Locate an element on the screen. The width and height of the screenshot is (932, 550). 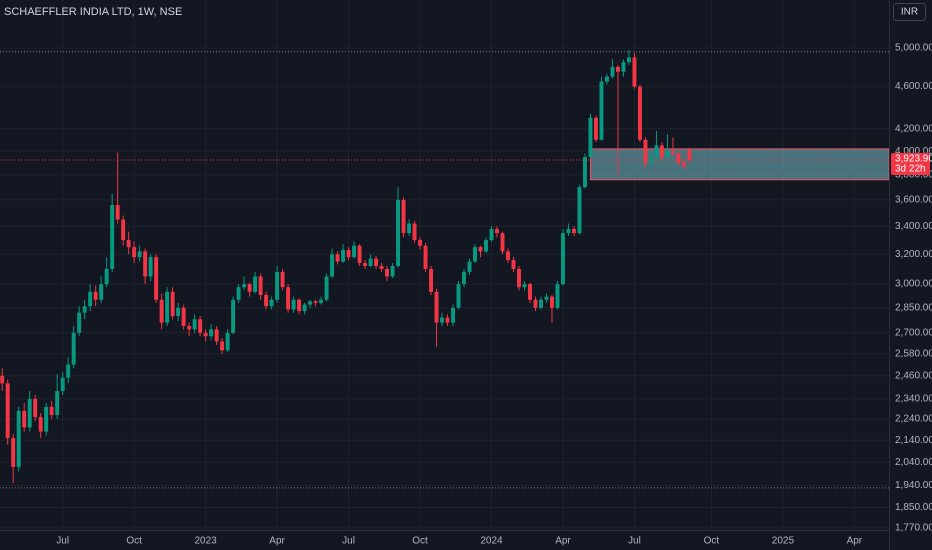
y-tick-label: 1,850.00 is located at coordinates (913, 507).